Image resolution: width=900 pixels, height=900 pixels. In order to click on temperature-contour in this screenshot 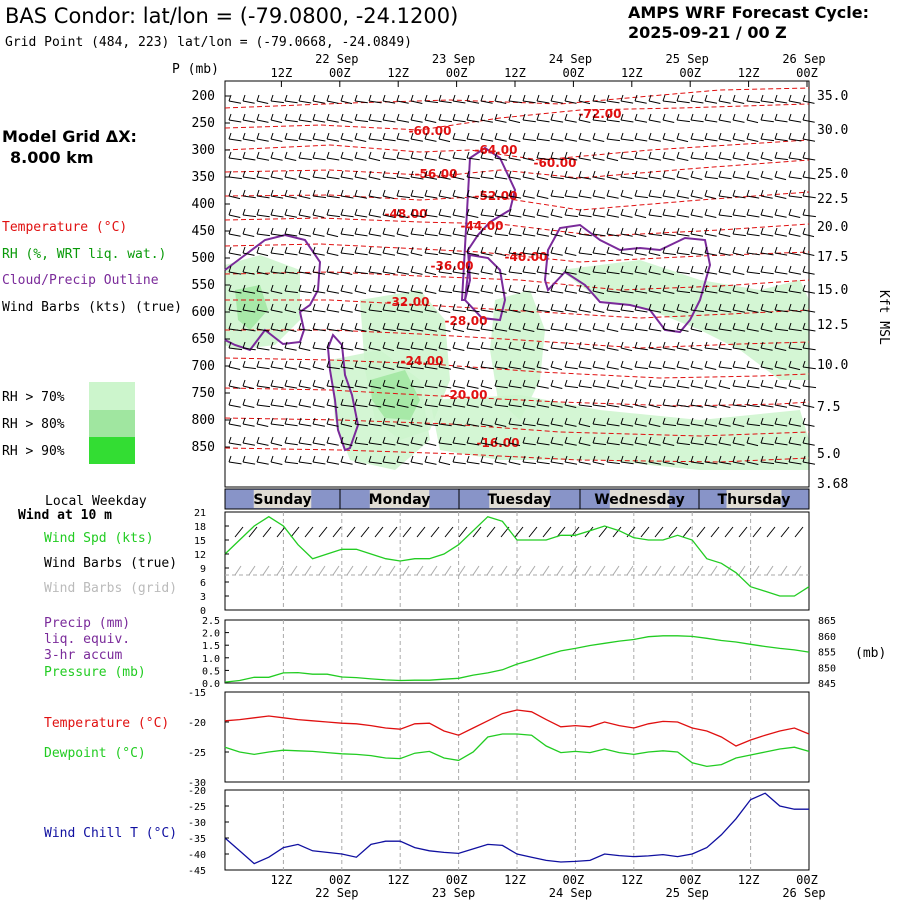, I will do `click(517, 281)`.